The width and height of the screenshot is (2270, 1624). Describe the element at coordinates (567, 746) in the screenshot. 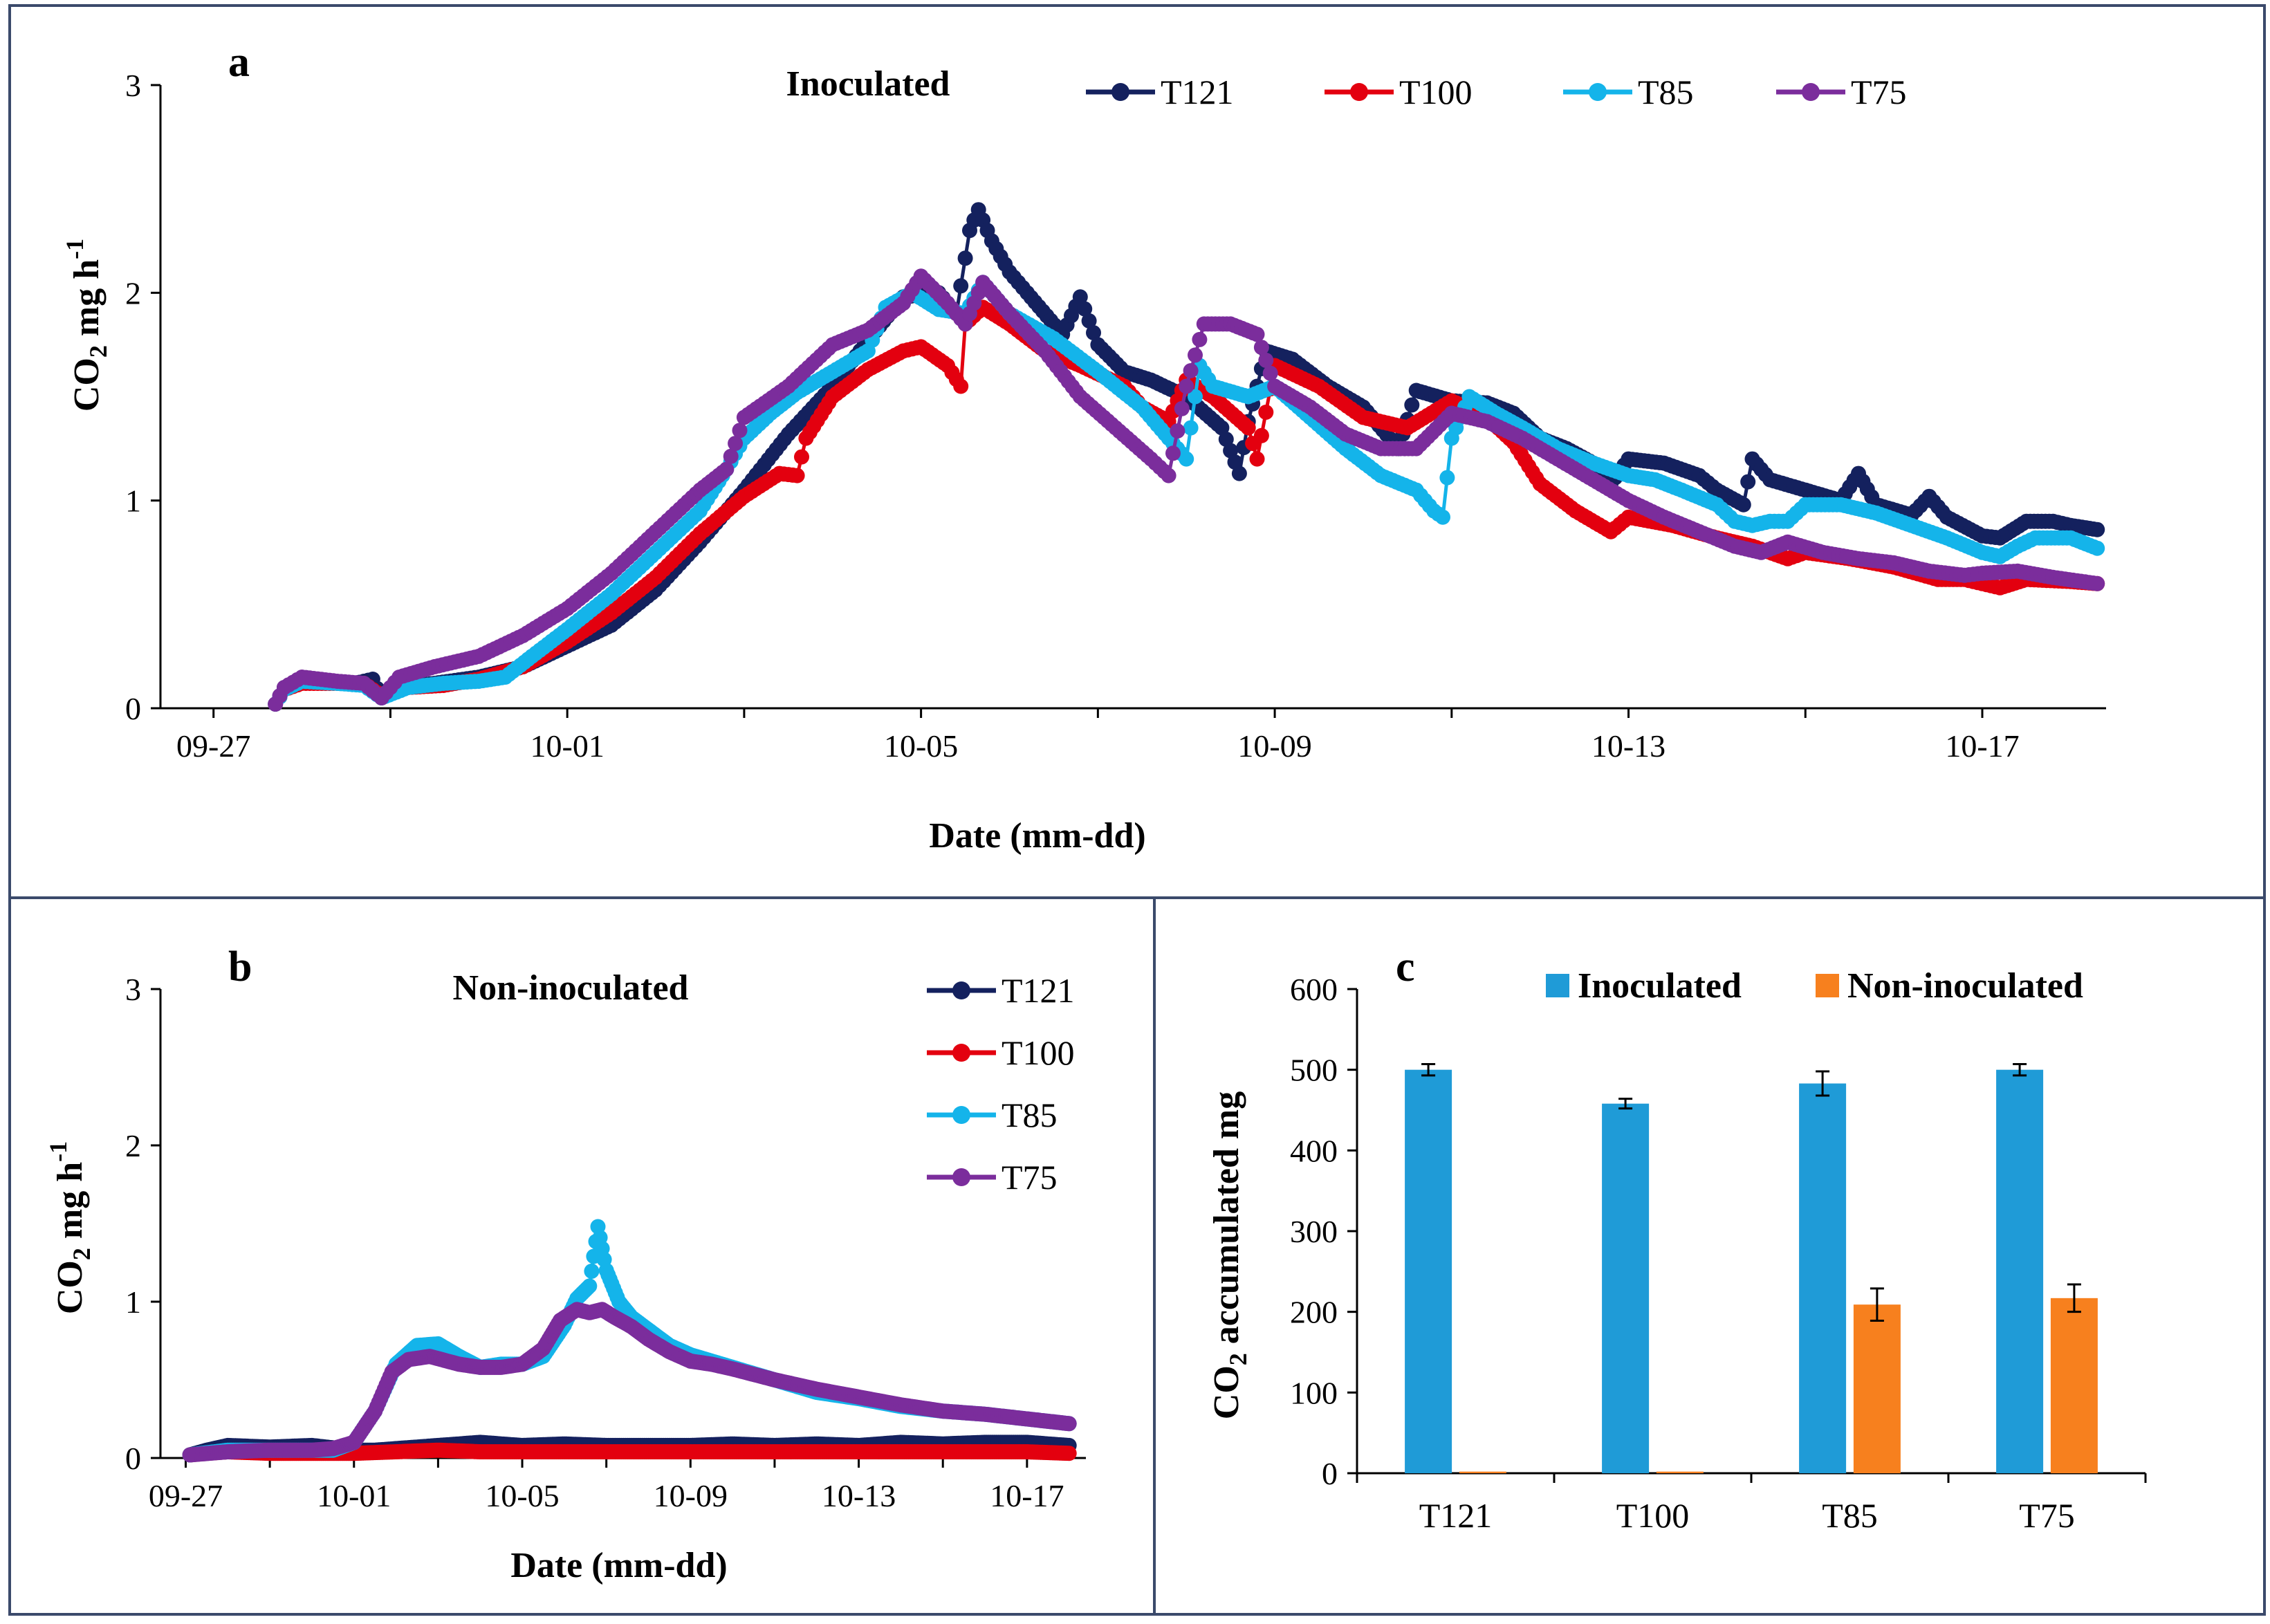

I see `x-tick-label: 10-01` at that location.